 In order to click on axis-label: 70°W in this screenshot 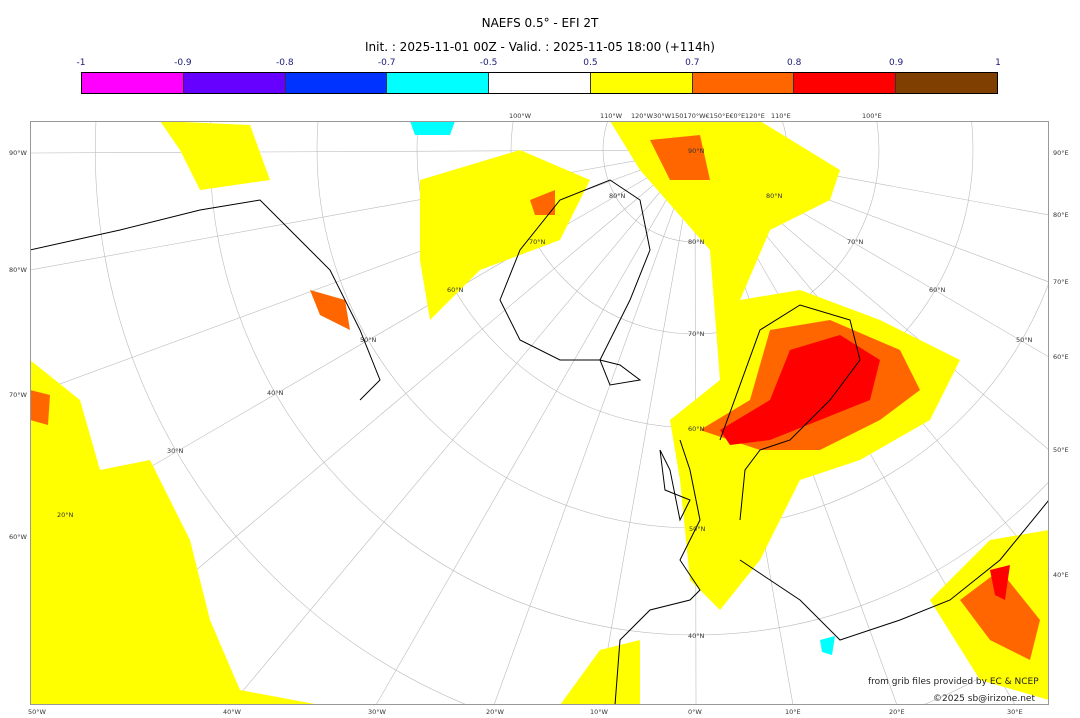, I will do `click(18, 395)`.